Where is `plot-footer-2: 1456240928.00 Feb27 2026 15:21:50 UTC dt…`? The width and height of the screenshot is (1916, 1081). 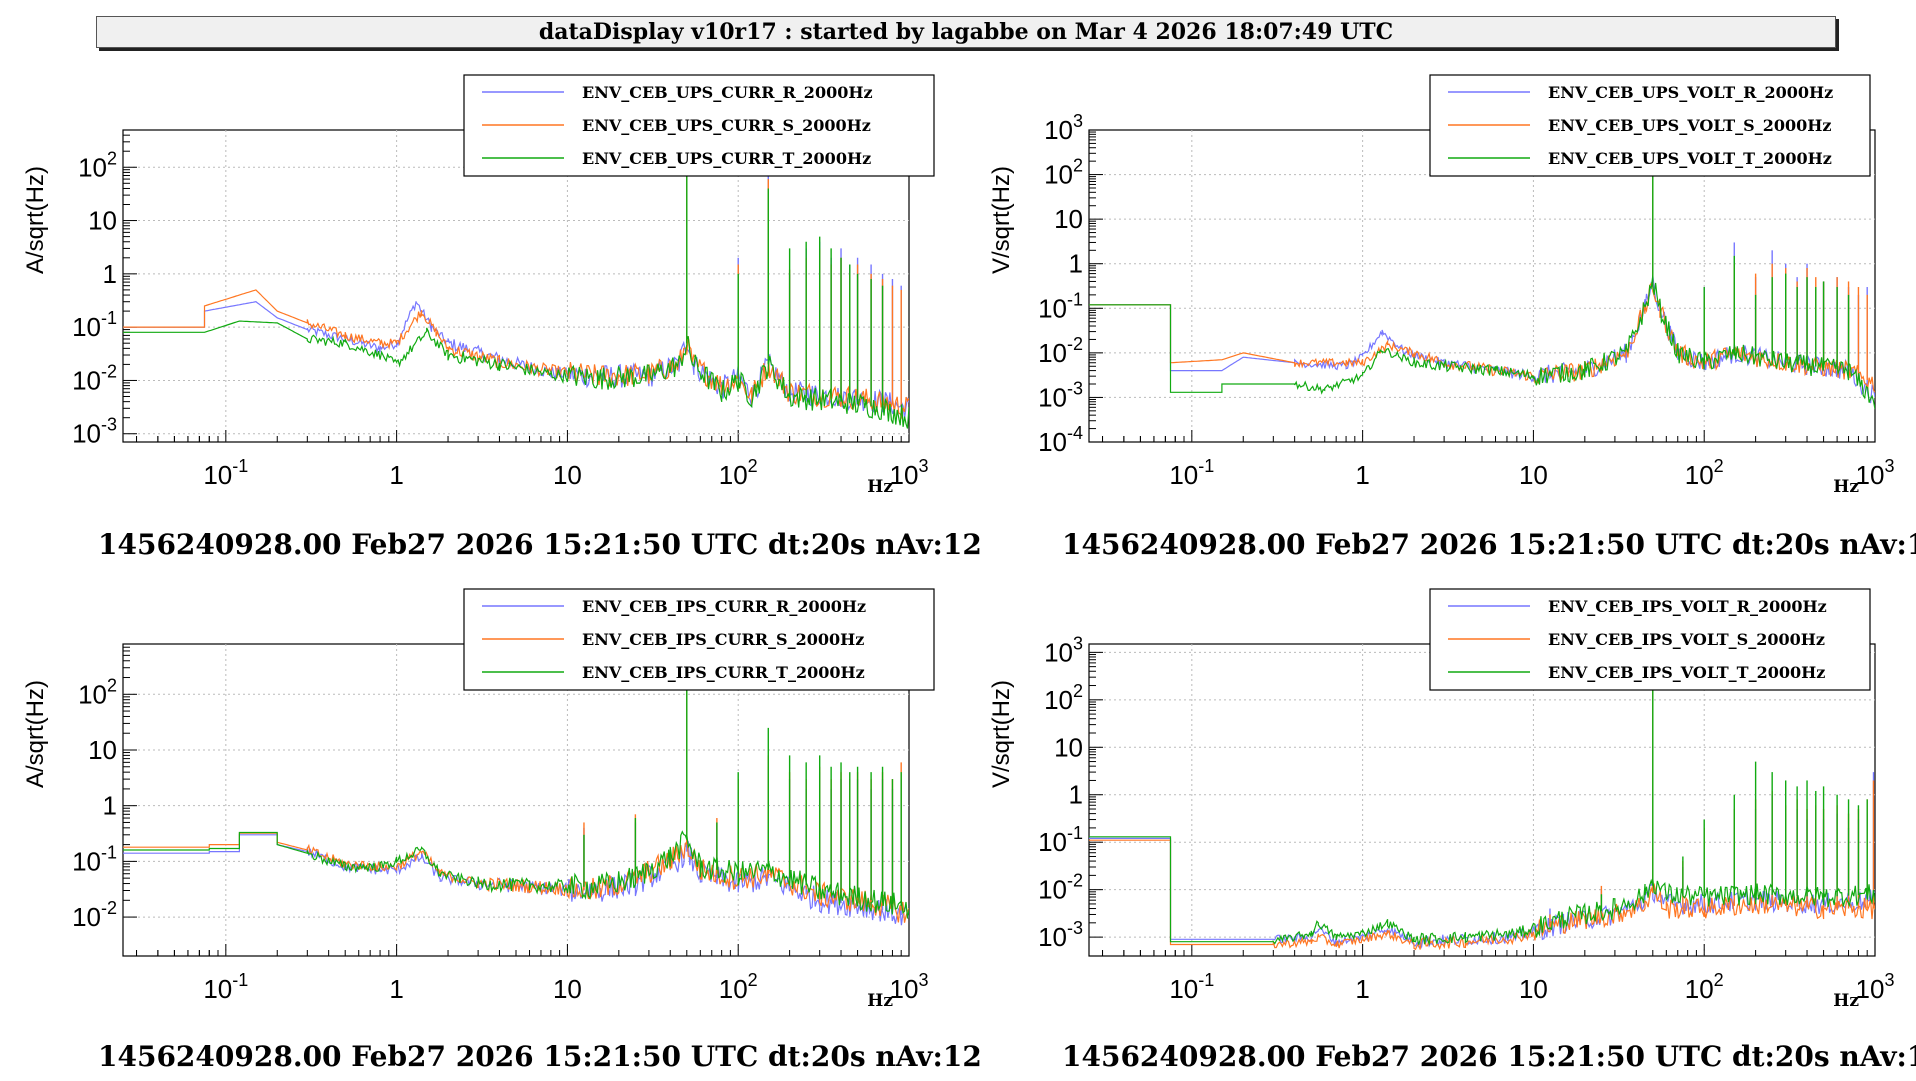
plot-footer-2: 1456240928.00 Feb27 2026 15:21:50 UTC dt… is located at coordinates (540, 1056).